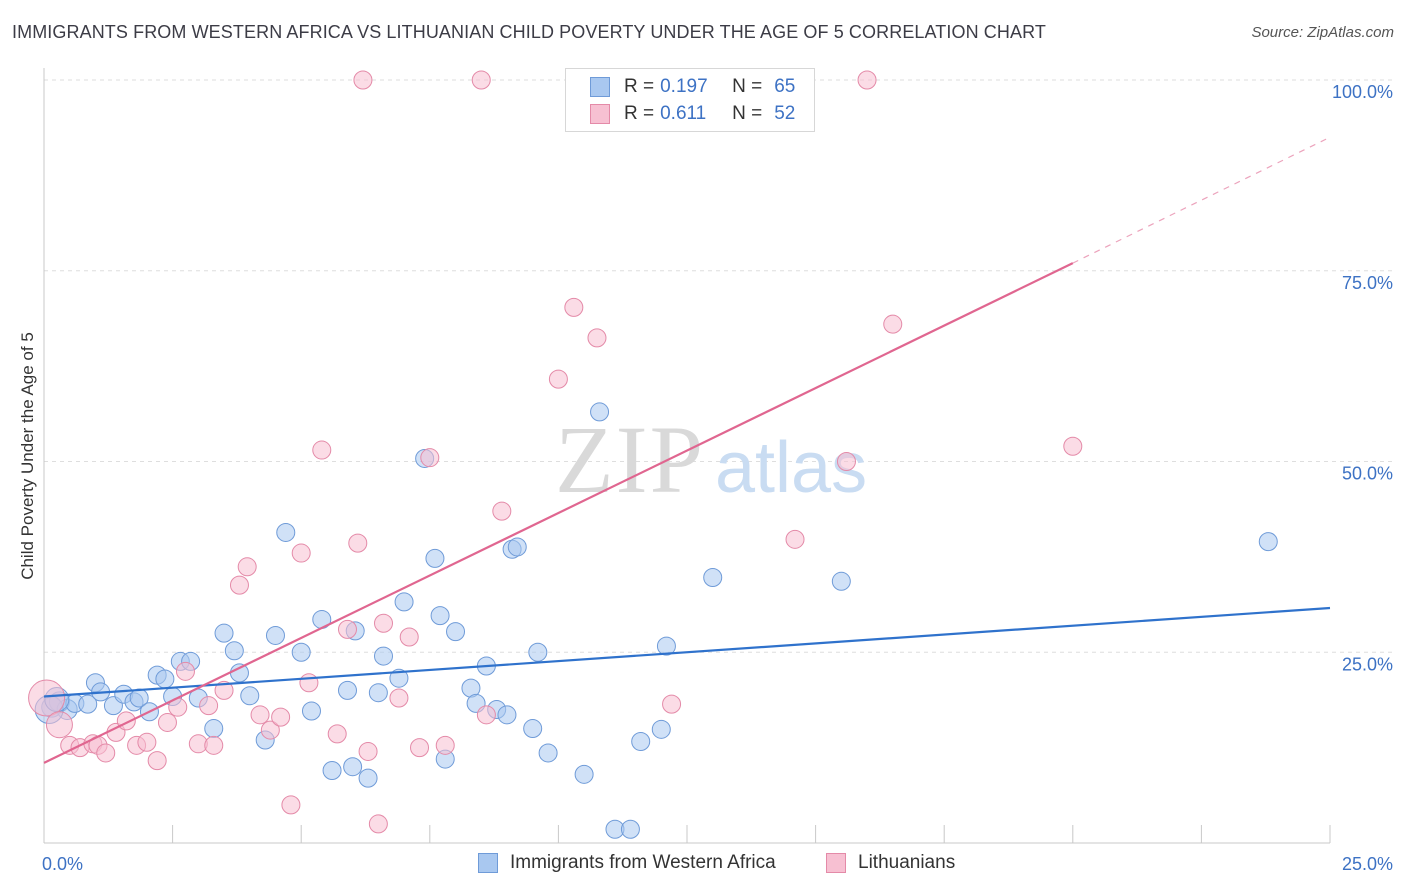 The height and width of the screenshot is (892, 1406). I want to click on series-legend-label: Lithuanians, so click(907, 862).